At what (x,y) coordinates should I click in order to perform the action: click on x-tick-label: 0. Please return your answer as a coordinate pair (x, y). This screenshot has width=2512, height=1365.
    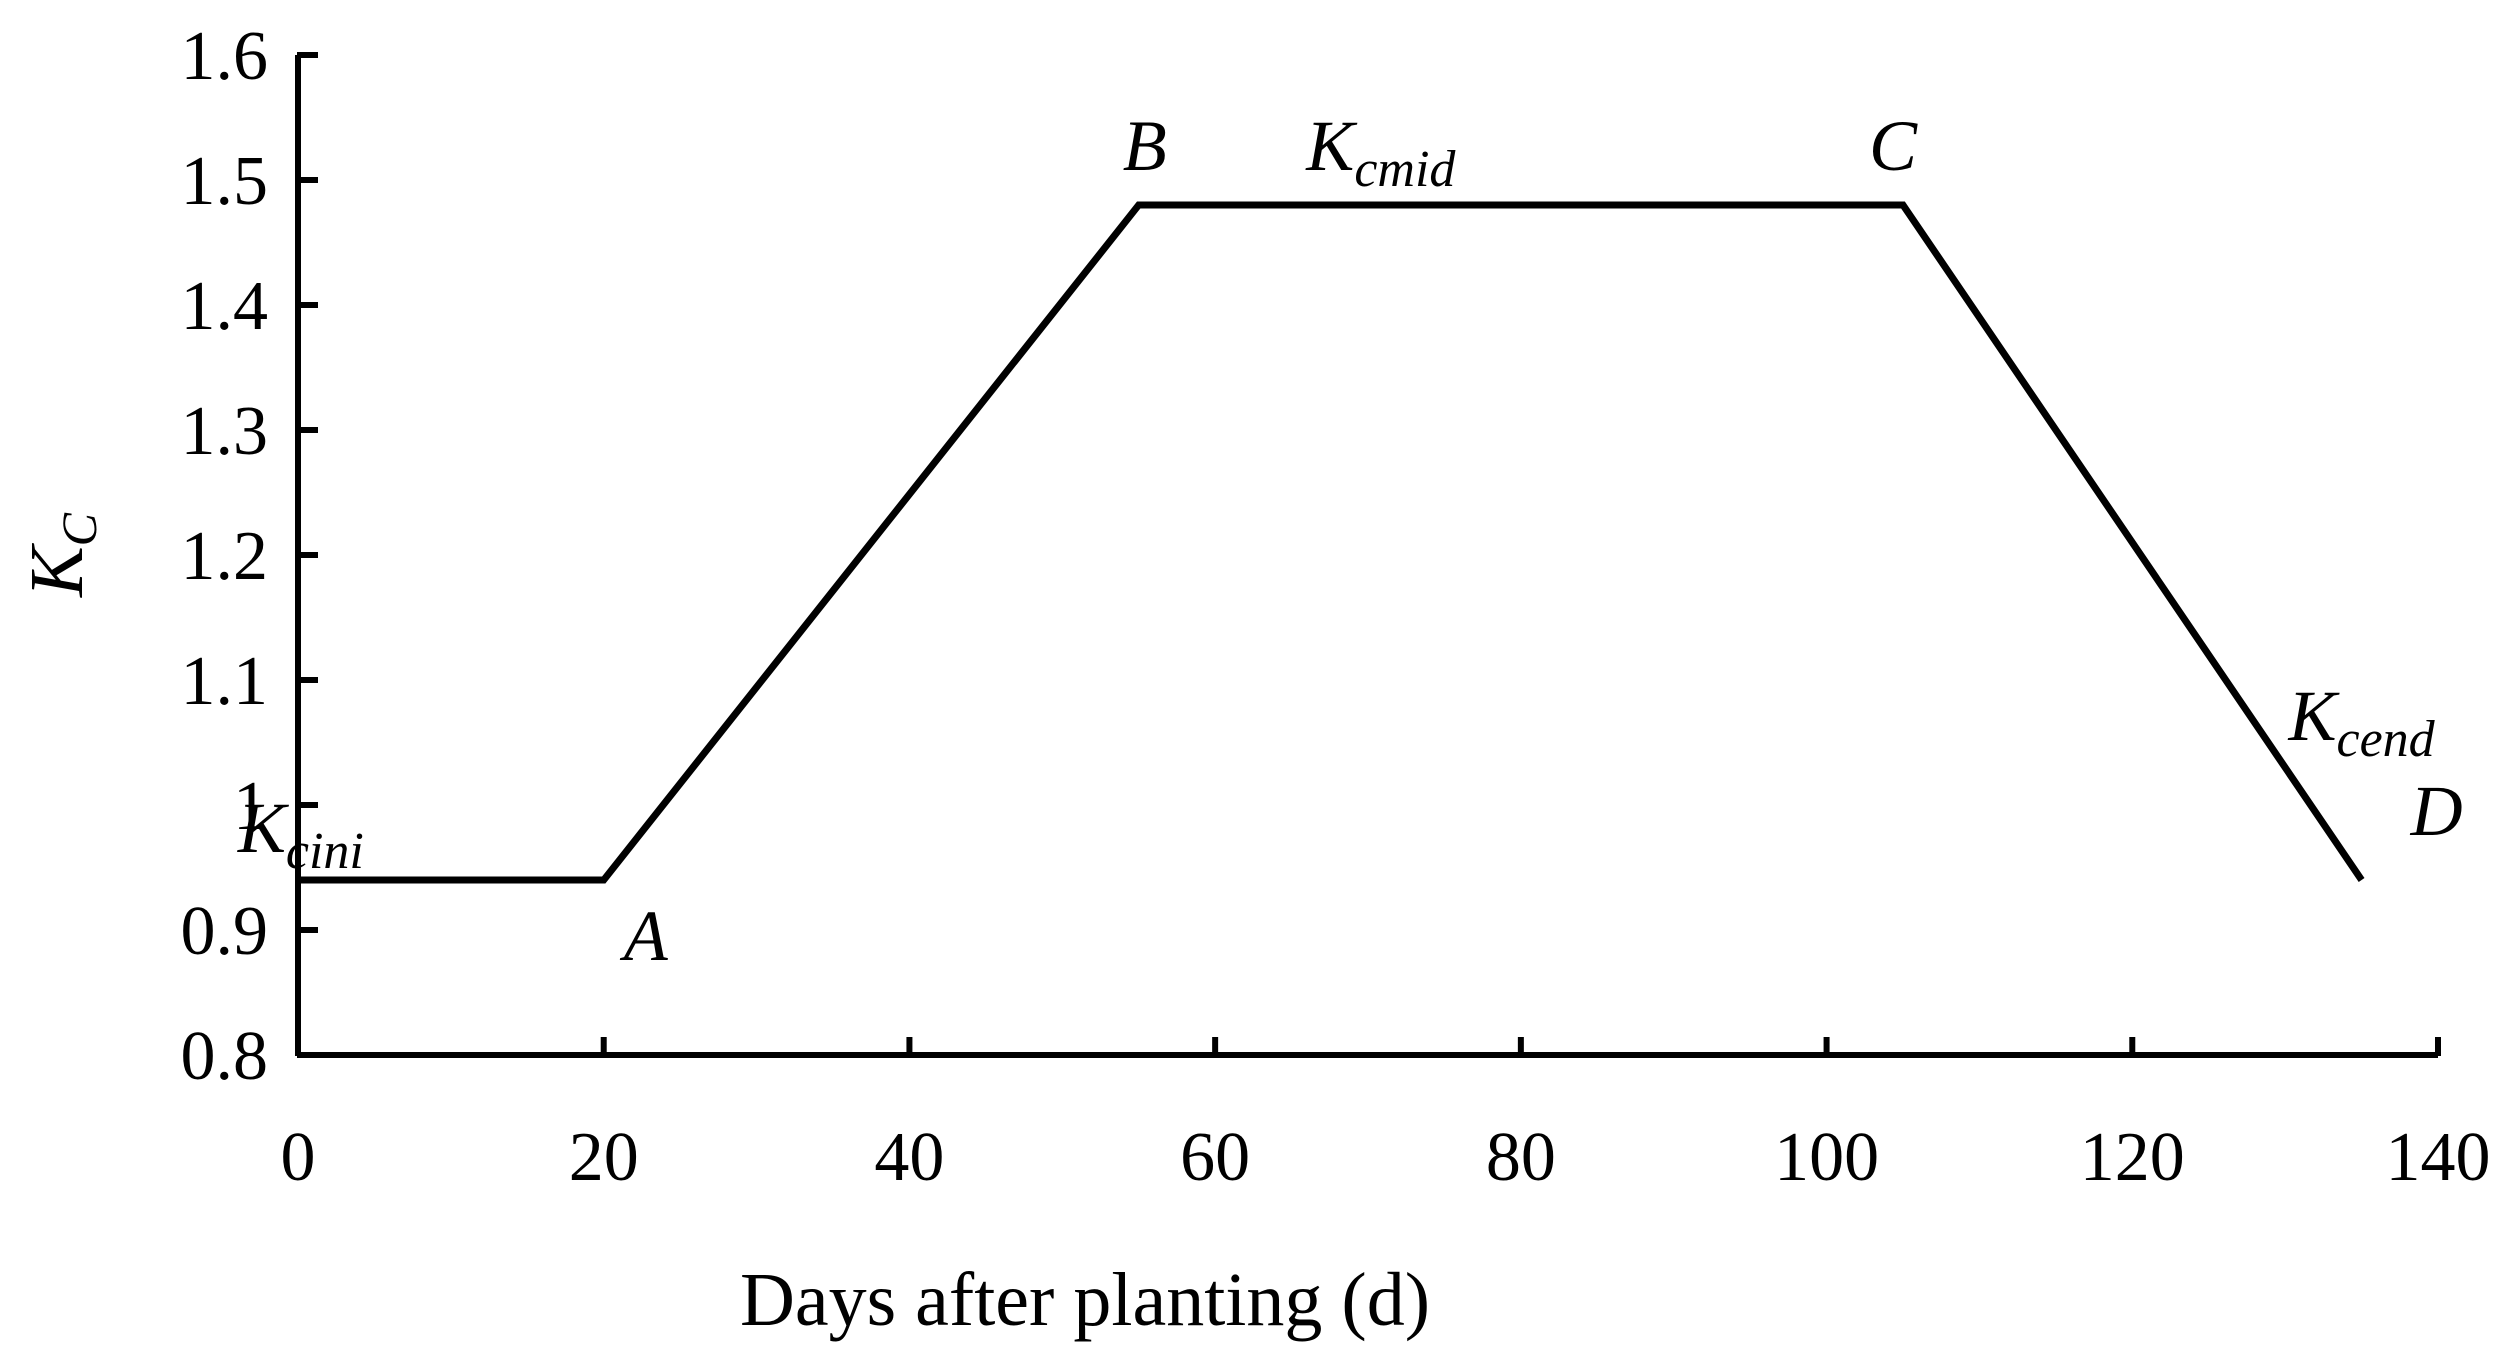
    Looking at the image, I should click on (298, 1157).